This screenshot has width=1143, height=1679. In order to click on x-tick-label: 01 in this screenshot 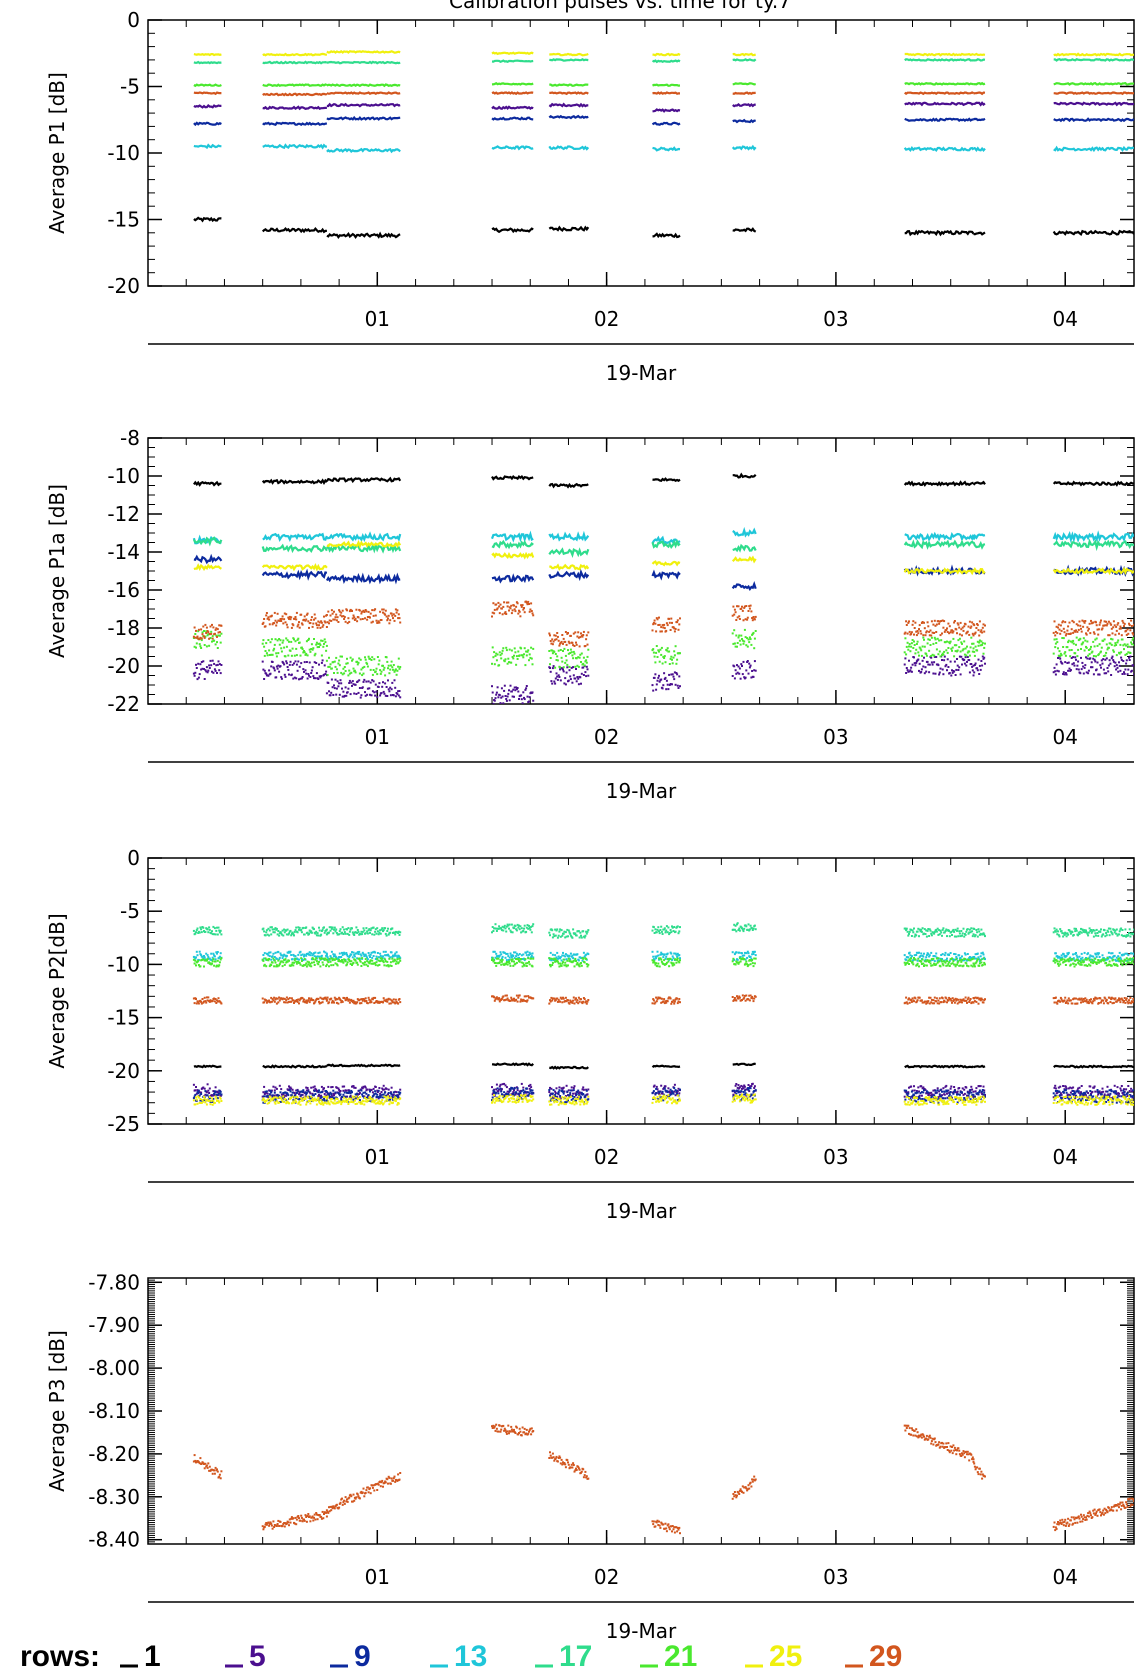, I will do `click(377, 1157)`.